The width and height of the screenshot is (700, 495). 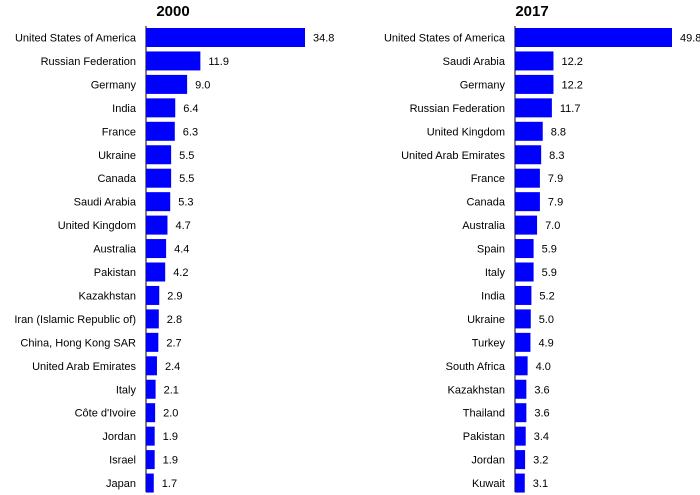 What do you see at coordinates (546, 320) in the screenshot?
I see `value-label: 5.0` at bounding box center [546, 320].